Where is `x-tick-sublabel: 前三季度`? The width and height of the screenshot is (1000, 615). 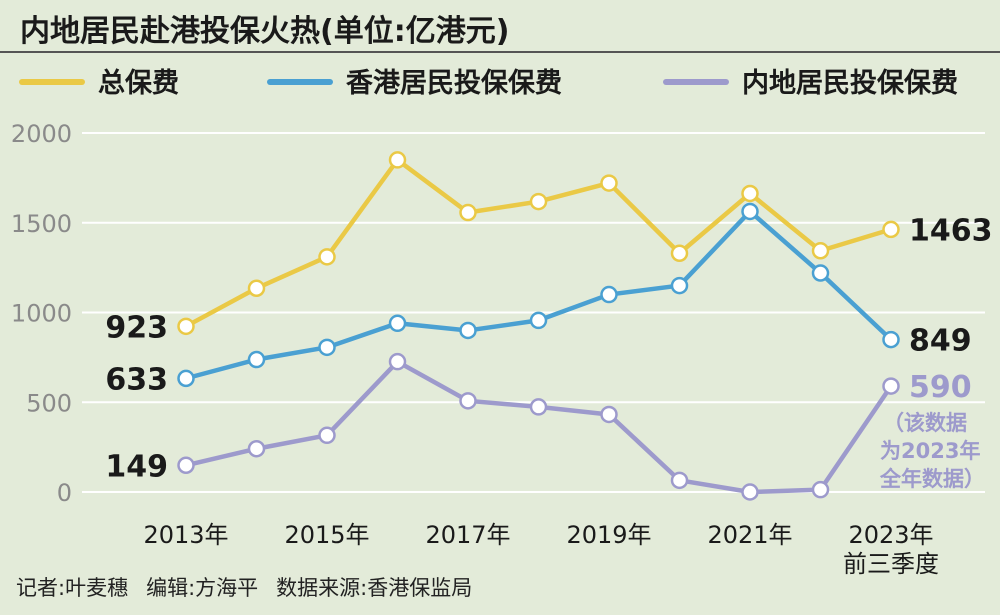 x-tick-sublabel: 前三季度 is located at coordinates (891, 564).